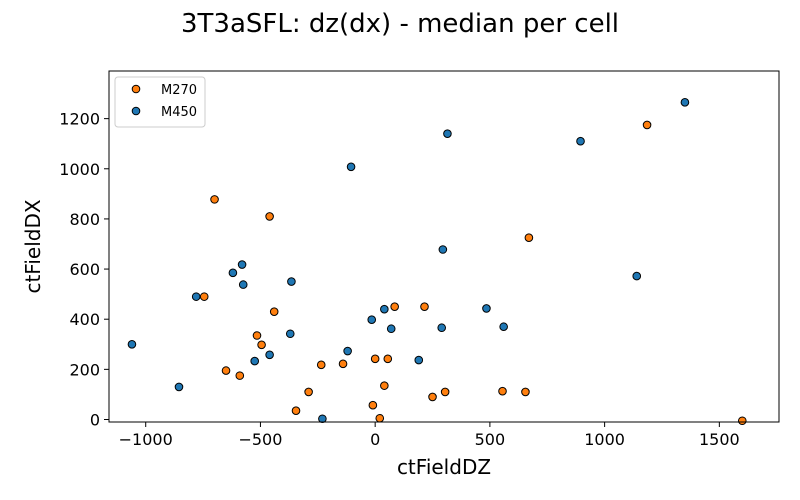 The width and height of the screenshot is (800, 500). What do you see at coordinates (160, 102) in the screenshot?
I see `legend: M270 M450` at bounding box center [160, 102].